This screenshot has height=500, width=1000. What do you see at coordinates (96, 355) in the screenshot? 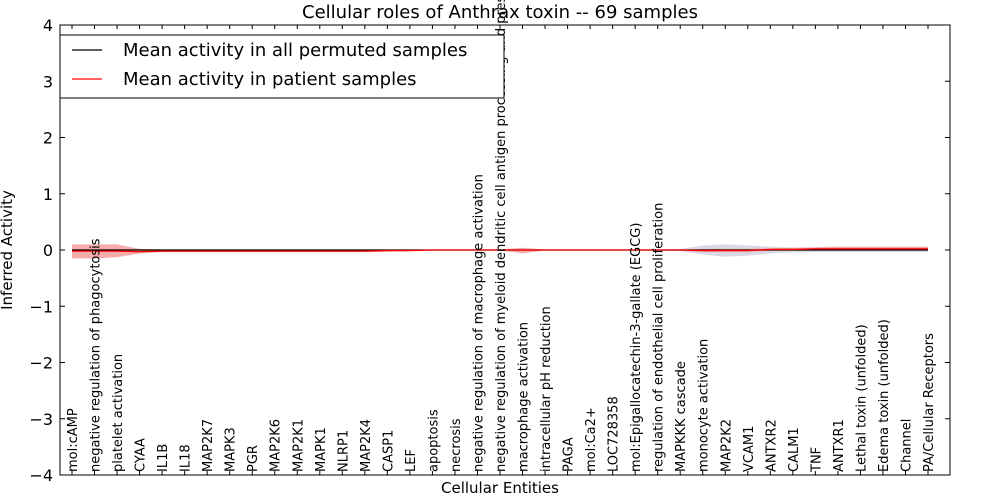
I see `x-tick-label: negative regulation of phagocytosis` at bounding box center [96, 355].